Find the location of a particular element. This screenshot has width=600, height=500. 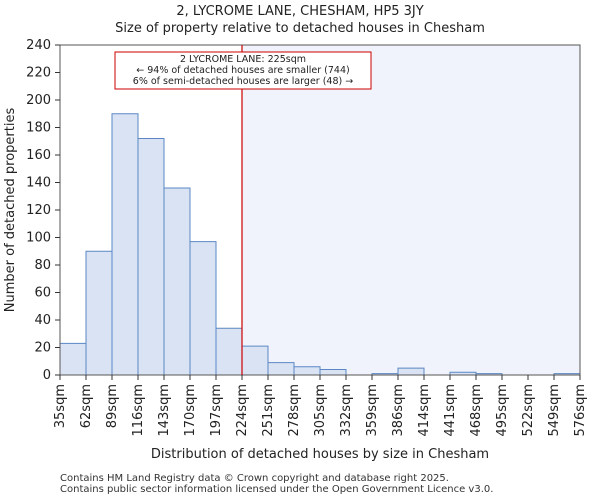

x-tick-label-305sqm: 305sqm is located at coordinates (320, 410).